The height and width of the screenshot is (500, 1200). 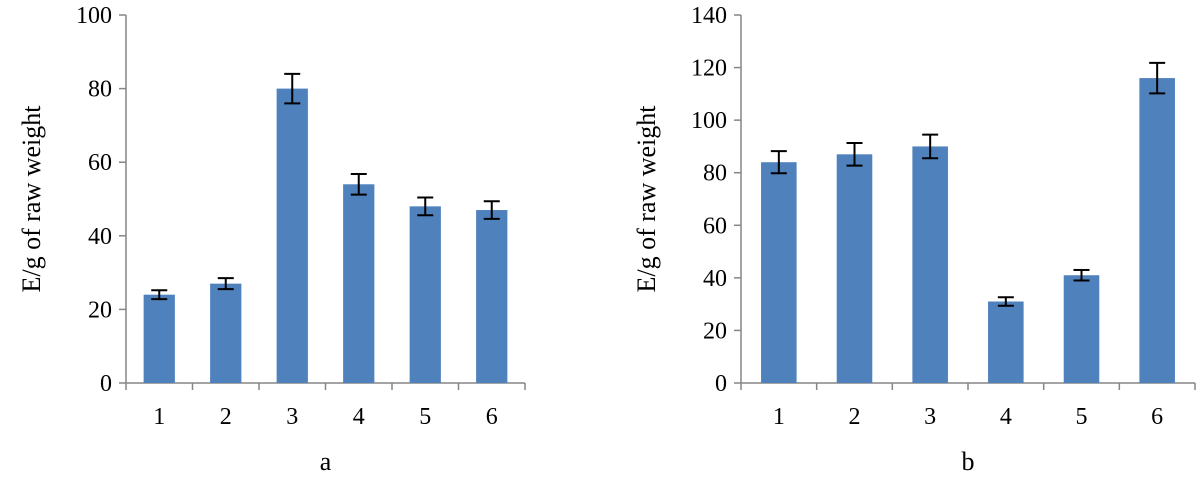 I want to click on y-tick-label: 120, so click(x=709, y=69).